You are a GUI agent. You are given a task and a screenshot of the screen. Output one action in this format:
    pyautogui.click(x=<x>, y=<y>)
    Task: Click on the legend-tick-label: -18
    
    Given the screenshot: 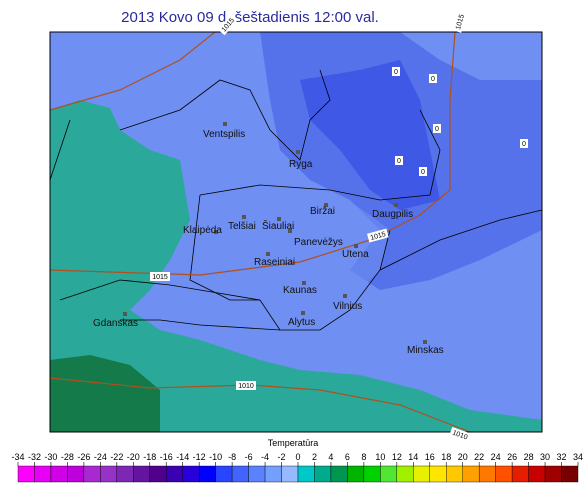 What is the action you would take?
    pyautogui.click(x=149, y=457)
    